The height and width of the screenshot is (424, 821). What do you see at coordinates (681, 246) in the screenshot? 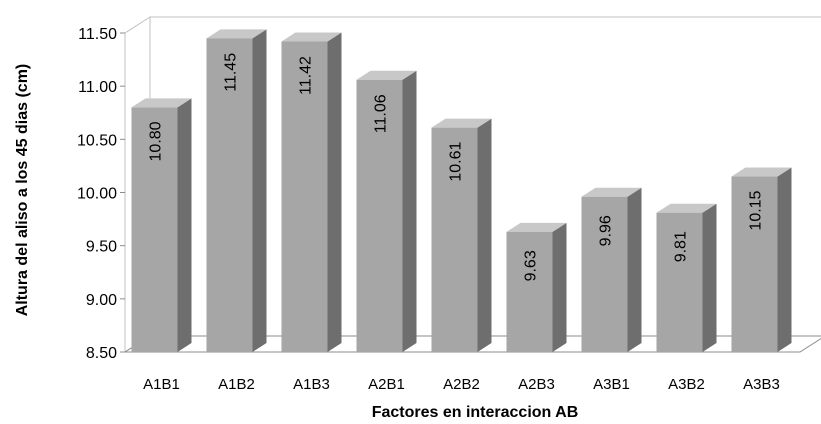
I see `data-label: 9.81` at bounding box center [681, 246].